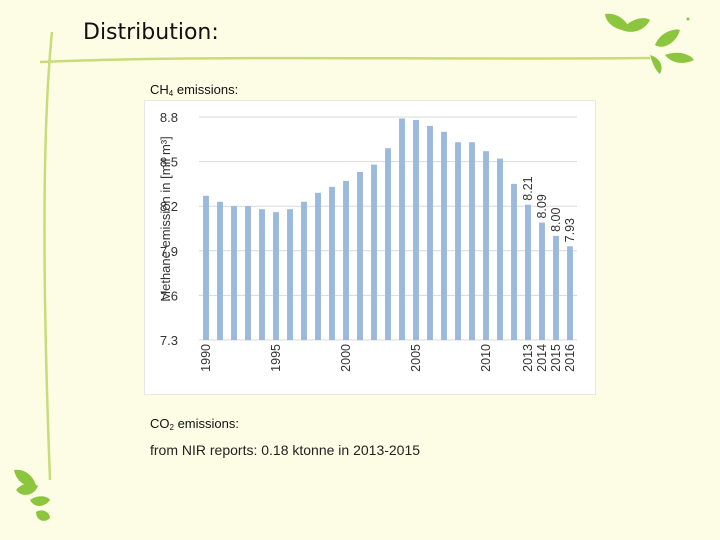 The width and height of the screenshot is (720, 540). Describe the element at coordinates (234, 273) in the screenshot. I see `bar-1992` at that location.